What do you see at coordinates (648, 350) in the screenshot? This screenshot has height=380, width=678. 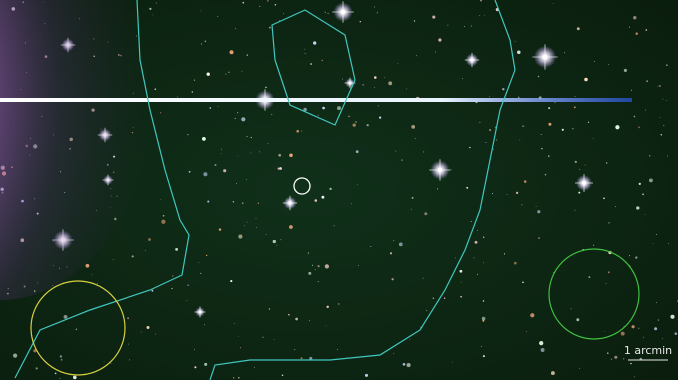 I see `scale-label: 1 arcmin` at bounding box center [648, 350].